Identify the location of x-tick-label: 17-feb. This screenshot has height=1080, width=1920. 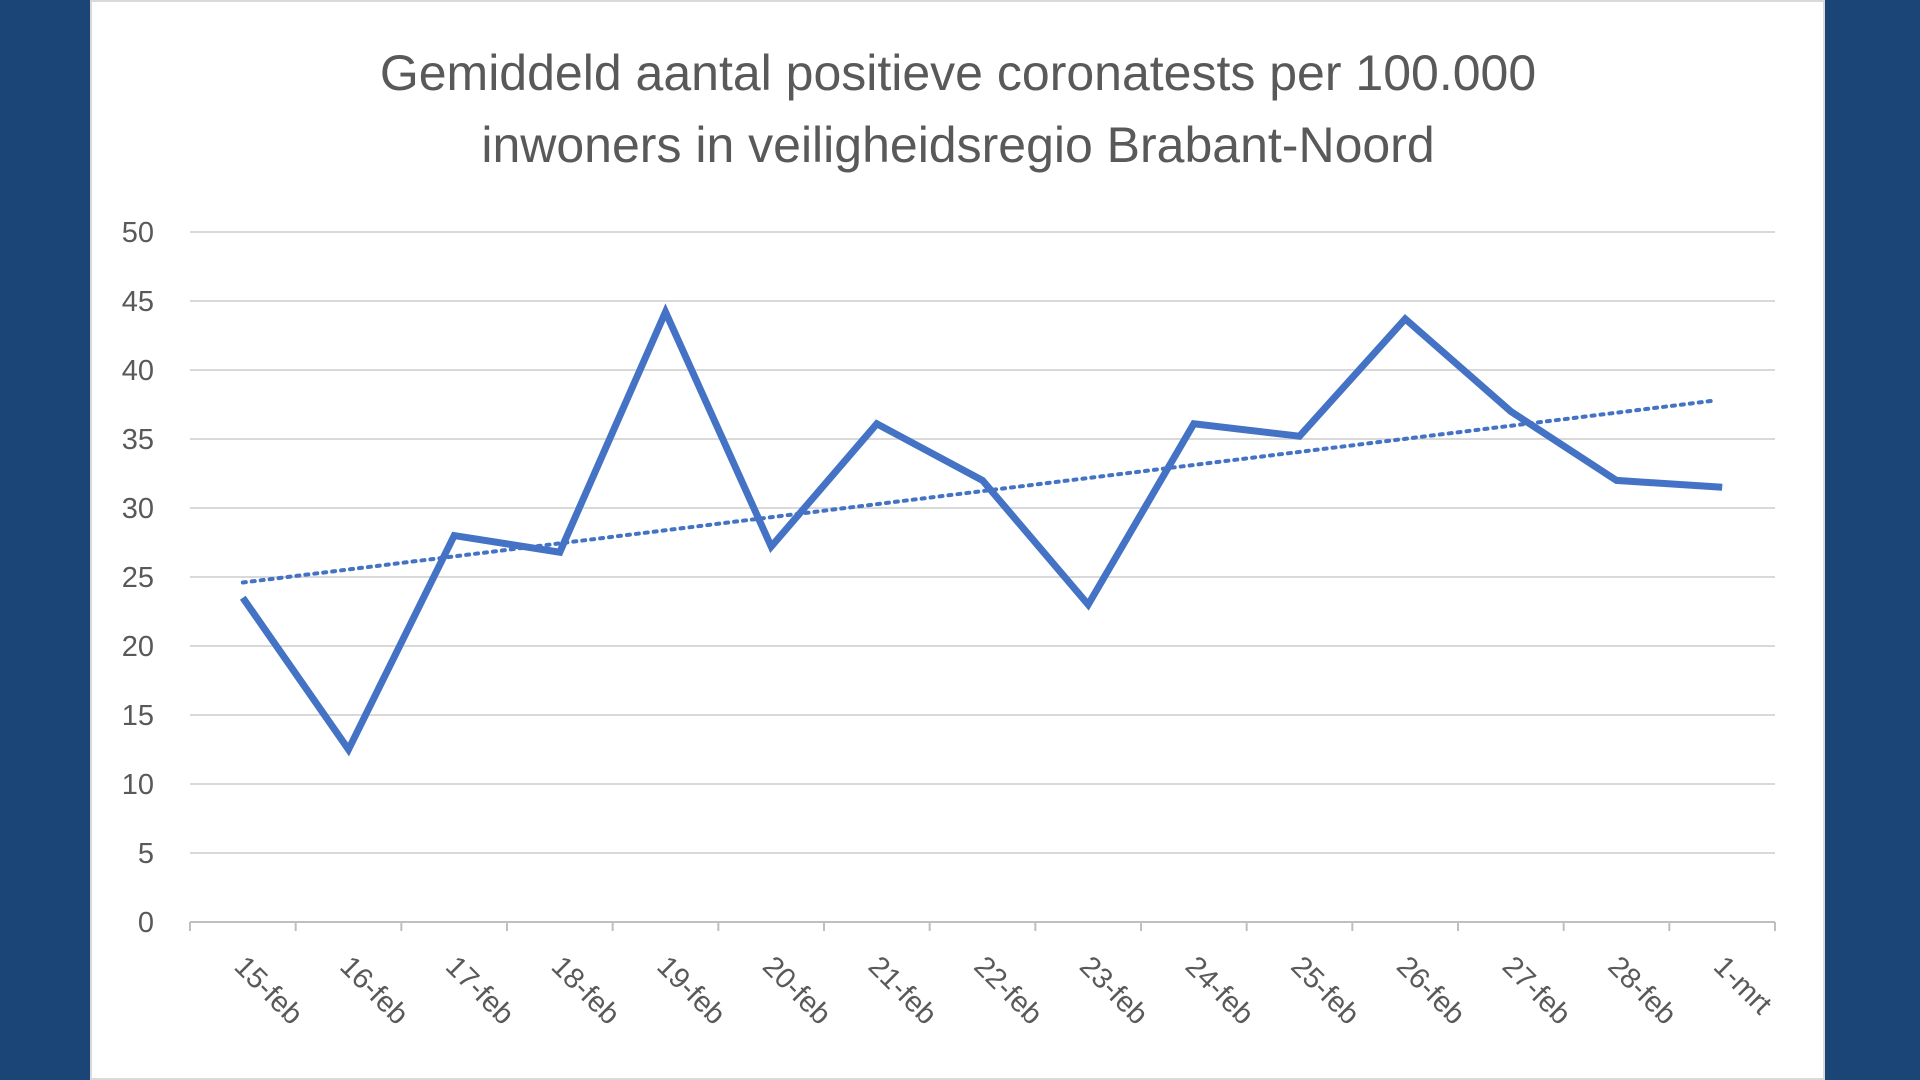
(479, 990).